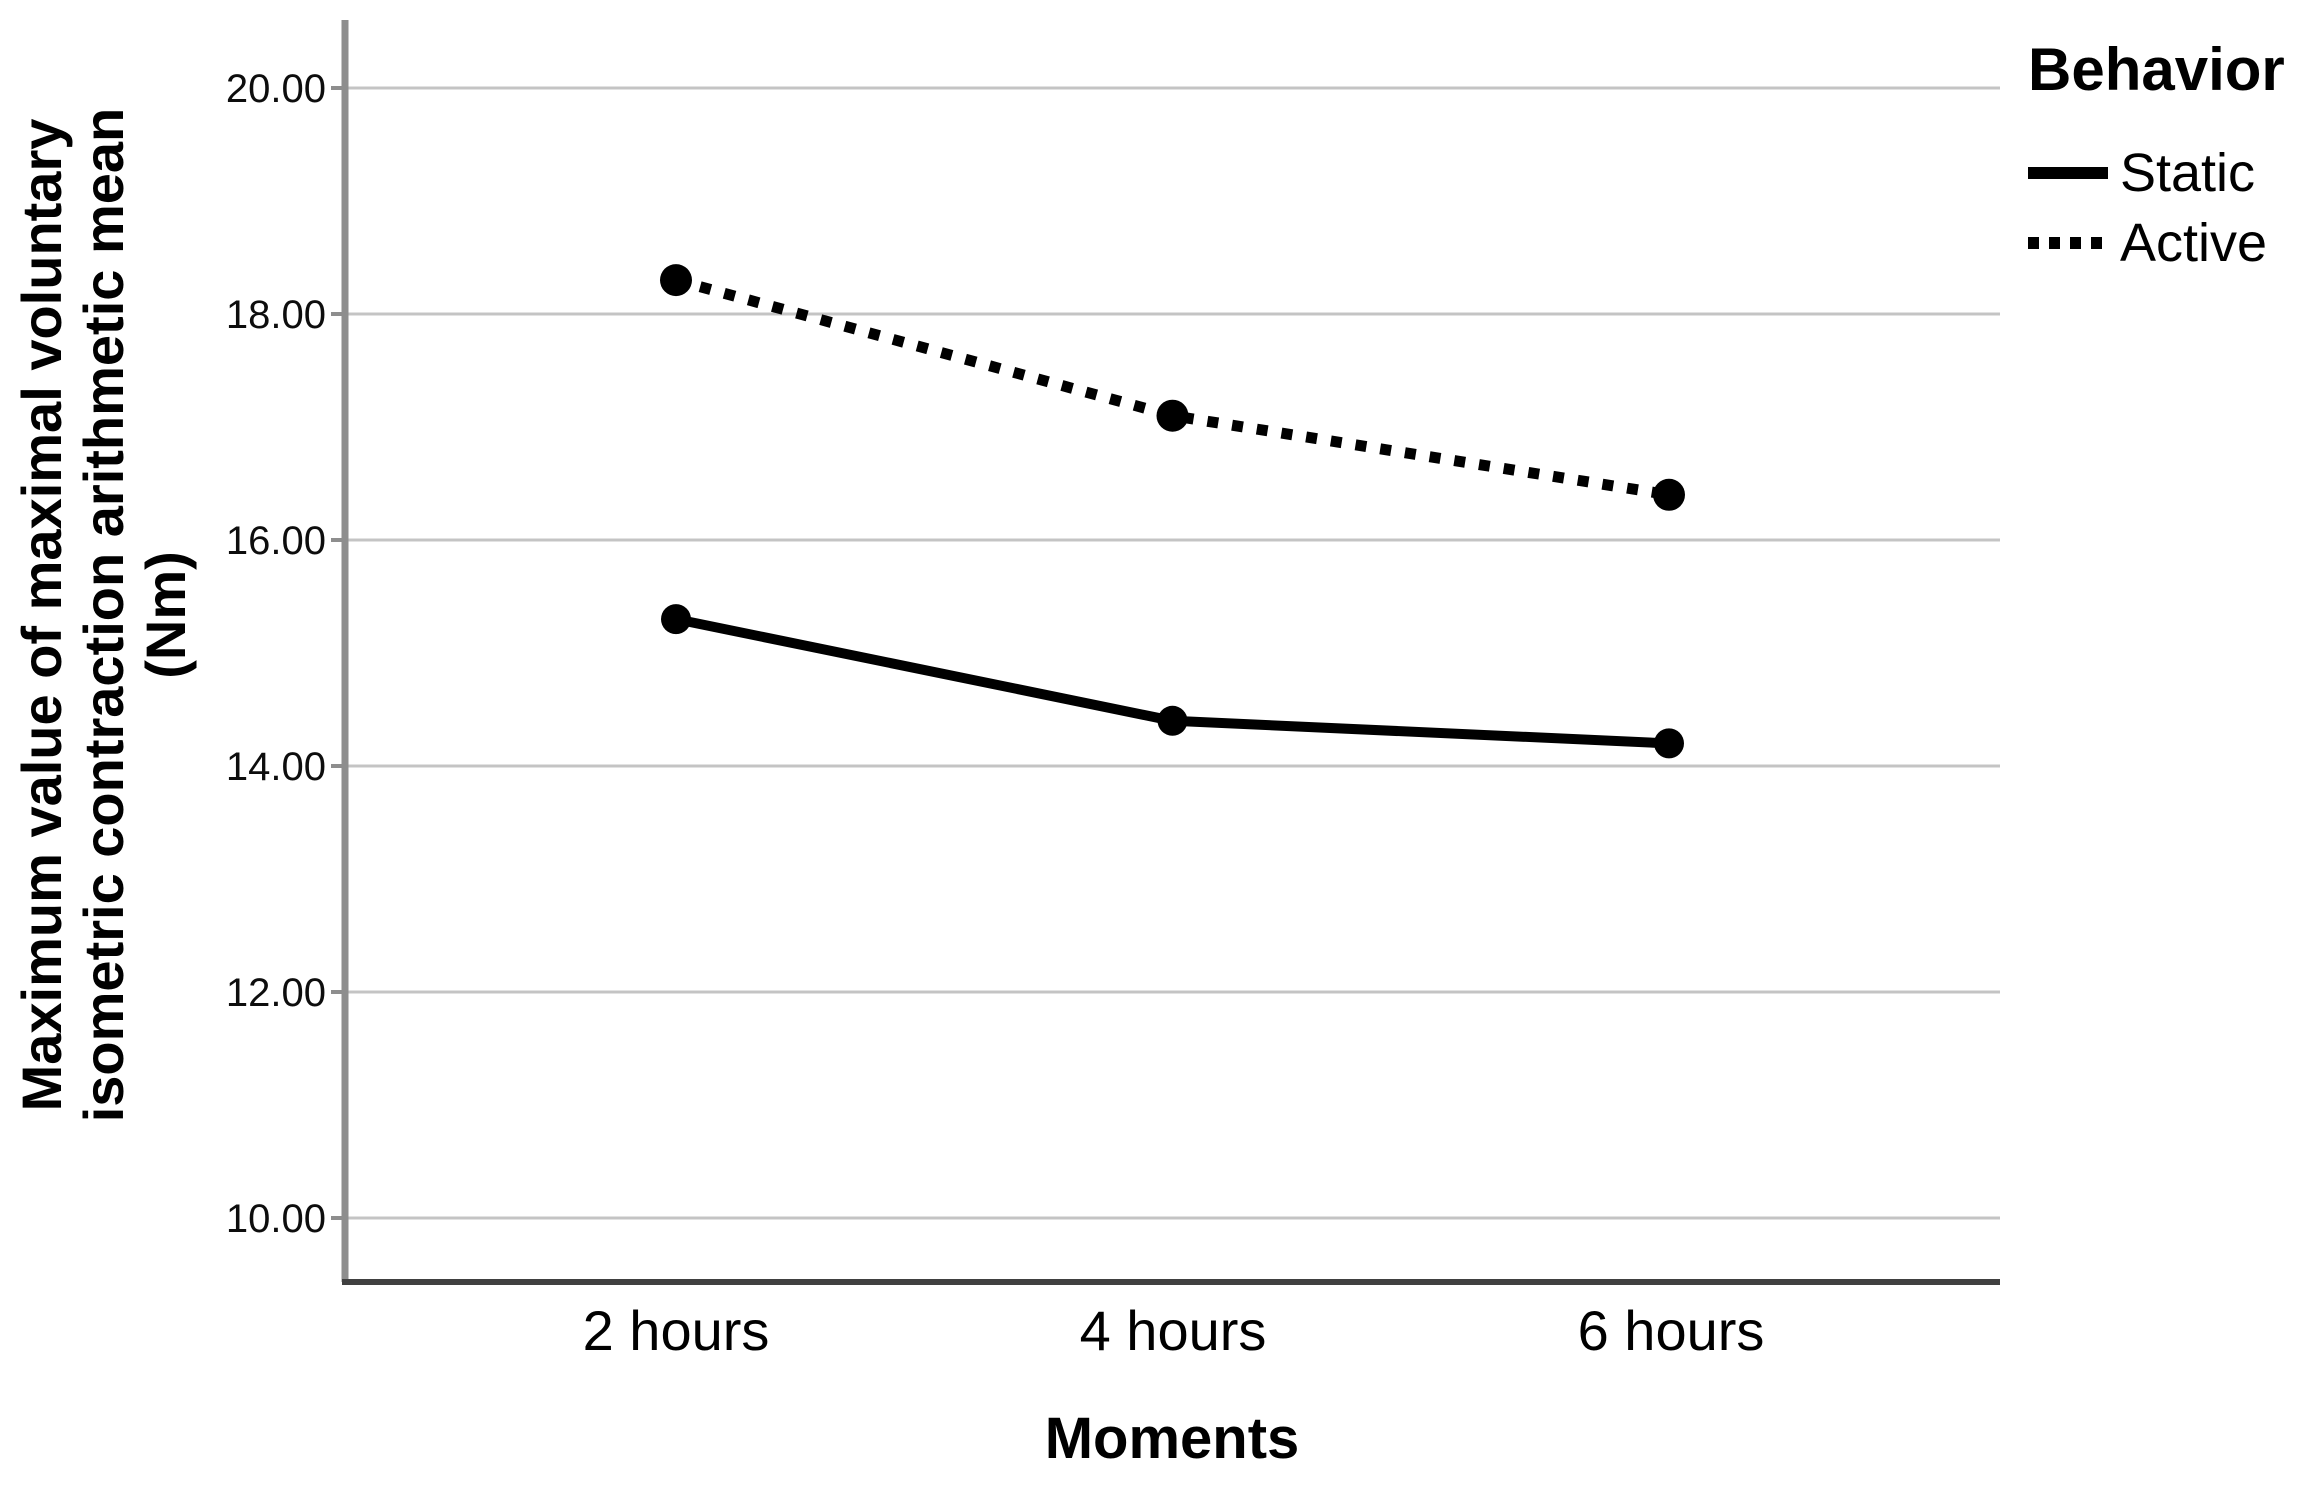  Describe the element at coordinates (1173, 1330) in the screenshot. I see `x-tick-label-4-hours: 4 hours` at that location.